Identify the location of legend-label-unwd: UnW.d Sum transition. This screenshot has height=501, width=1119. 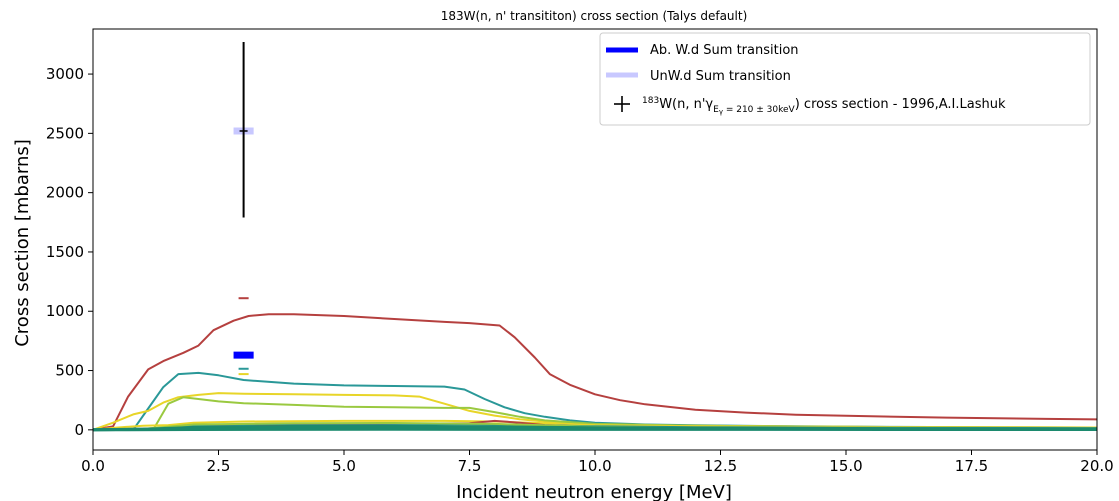
(720, 76).